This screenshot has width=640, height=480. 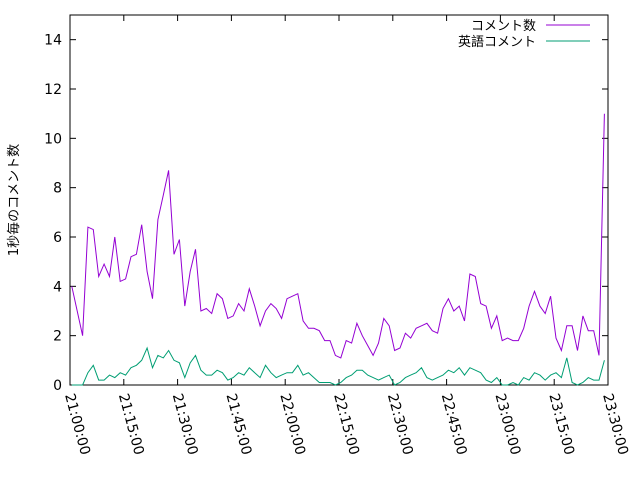 I want to click on x-tick-label: 21:45:00, so click(x=239, y=424).